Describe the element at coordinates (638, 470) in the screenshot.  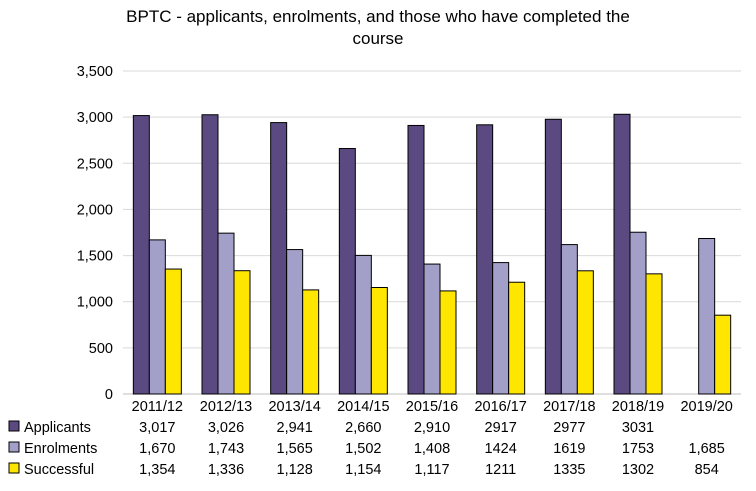
I see `data-table-cell: 1302` at that location.